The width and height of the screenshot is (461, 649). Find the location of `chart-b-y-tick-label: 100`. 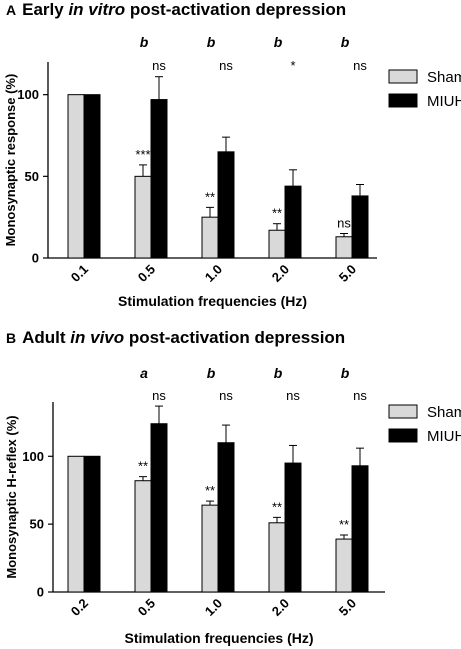

chart-b-y-tick-label: 100 is located at coordinates (33, 456).